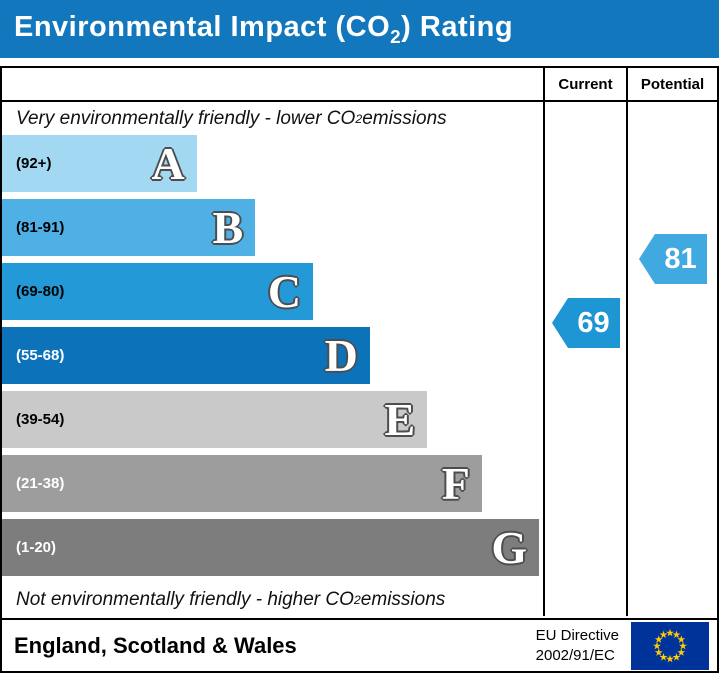  I want to click on eu-directive-label: EU Directive 2002/91/EC, so click(583, 645).